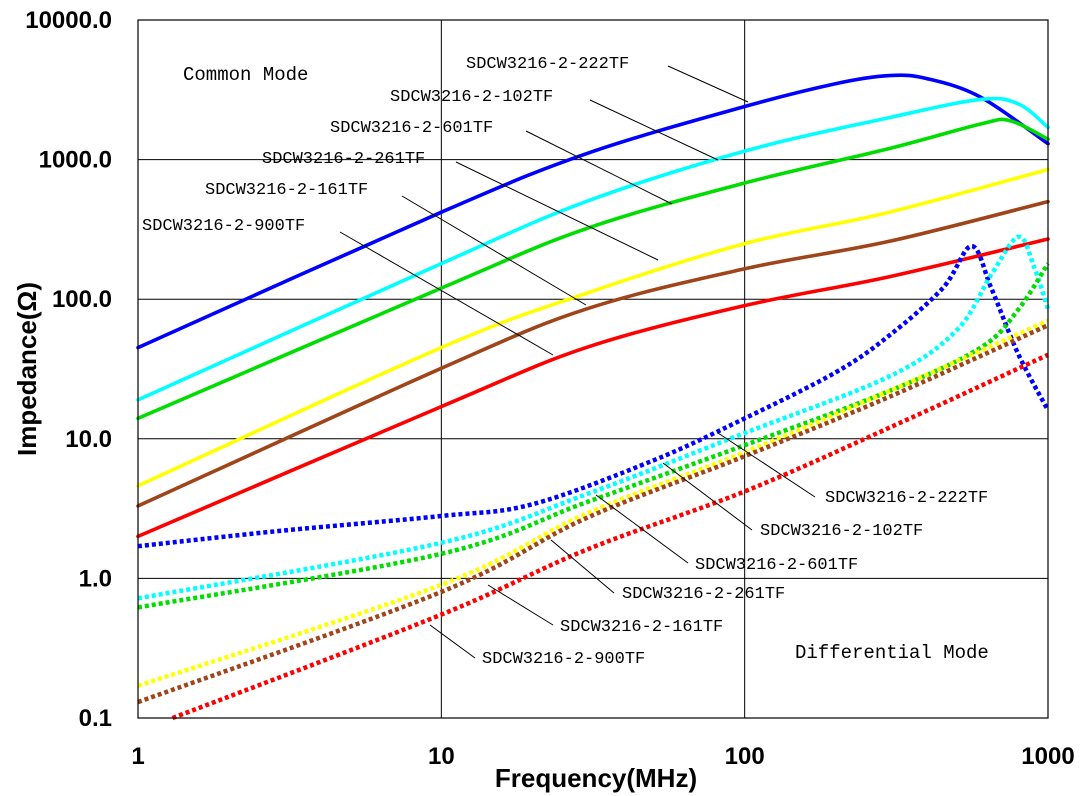 The width and height of the screenshot is (1081, 796). Describe the element at coordinates (68, 20) in the screenshot. I see `y-tick-label: 10000.0` at that location.